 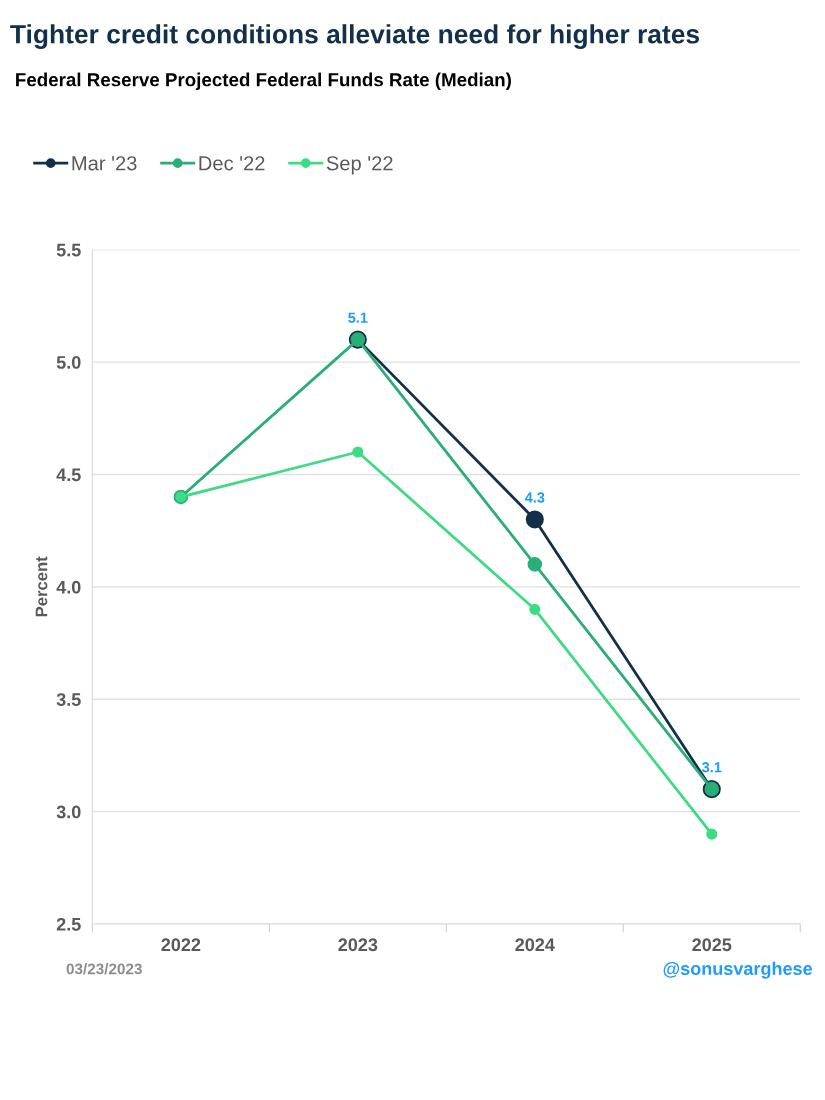 What do you see at coordinates (359, 165) in the screenshot?
I see `legend-label: Sep '22` at bounding box center [359, 165].